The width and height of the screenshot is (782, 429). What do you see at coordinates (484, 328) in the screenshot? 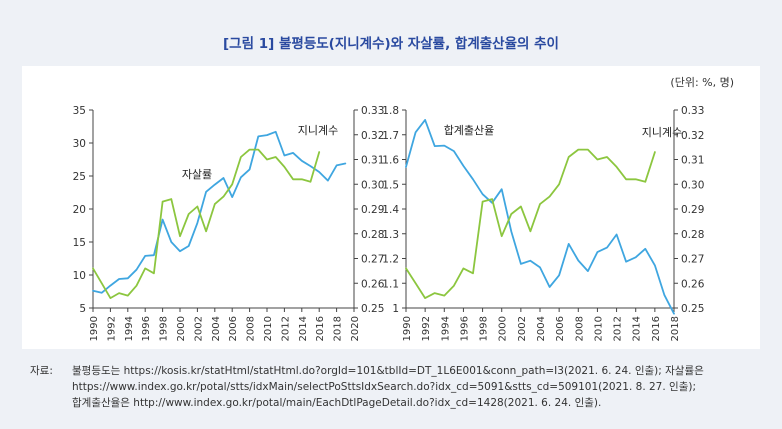
I see `chart2-x-tick-label: 1998` at bounding box center [484, 328].